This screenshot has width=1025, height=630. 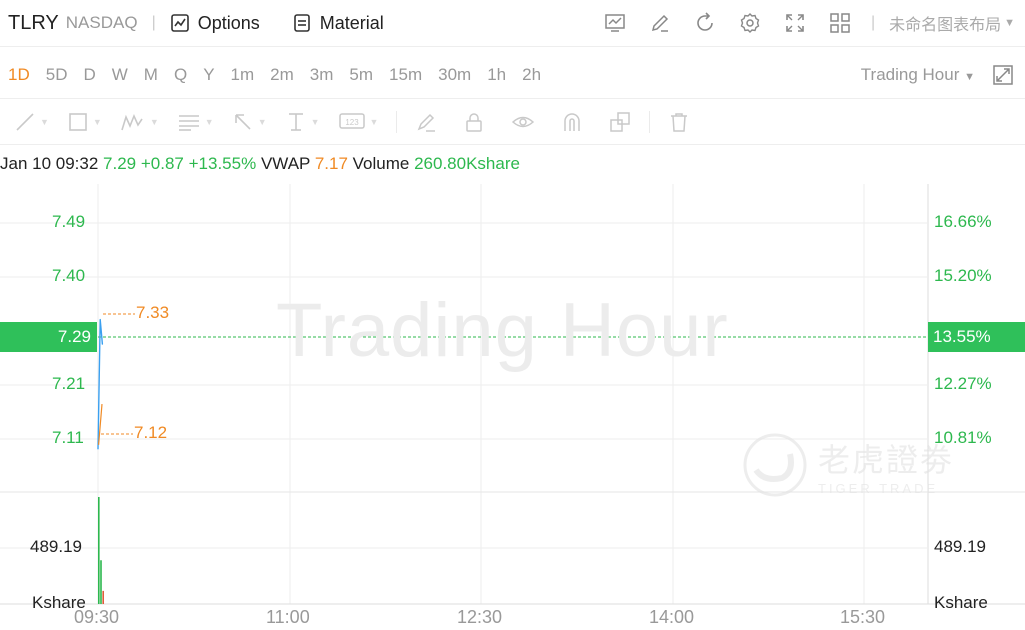 What do you see at coordinates (209, 74) in the screenshot?
I see `period-tab-y: Y` at bounding box center [209, 74].